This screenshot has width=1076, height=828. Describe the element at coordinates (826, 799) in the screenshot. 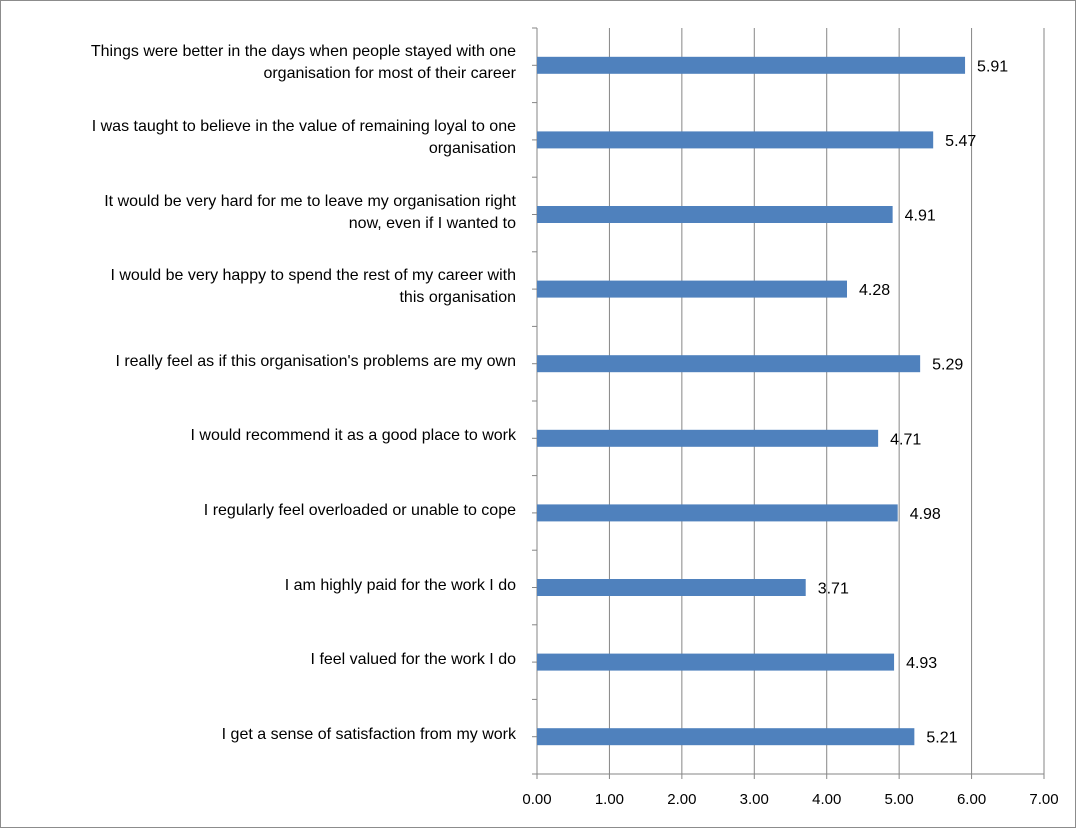

I see `x-tick-label: 4.00` at that location.